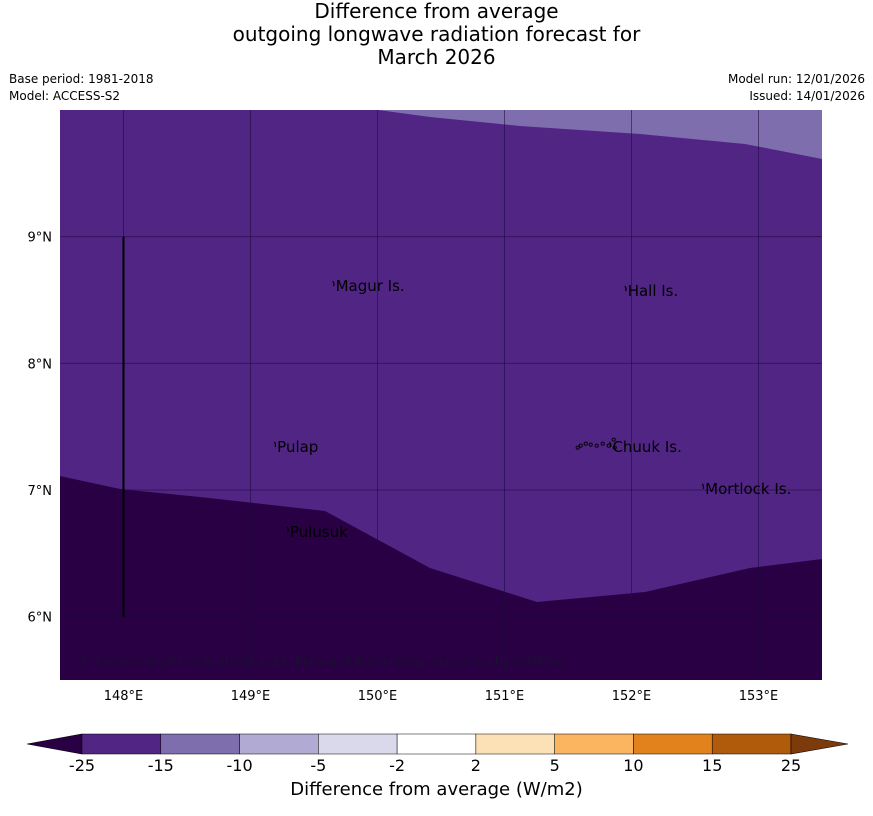  What do you see at coordinates (505, 696) in the screenshot?
I see `lon-tick-label: 151°E` at bounding box center [505, 696].